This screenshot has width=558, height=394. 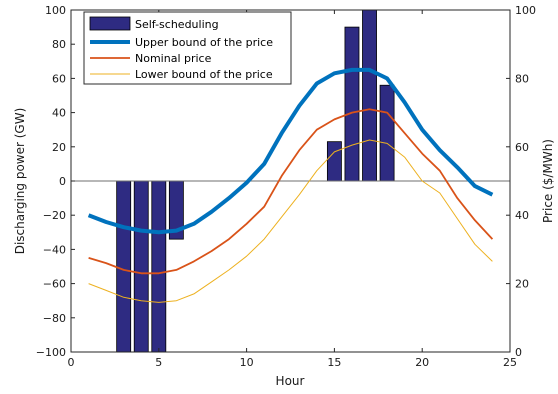 I want to click on x-tick-label: 5, so click(x=158, y=362).